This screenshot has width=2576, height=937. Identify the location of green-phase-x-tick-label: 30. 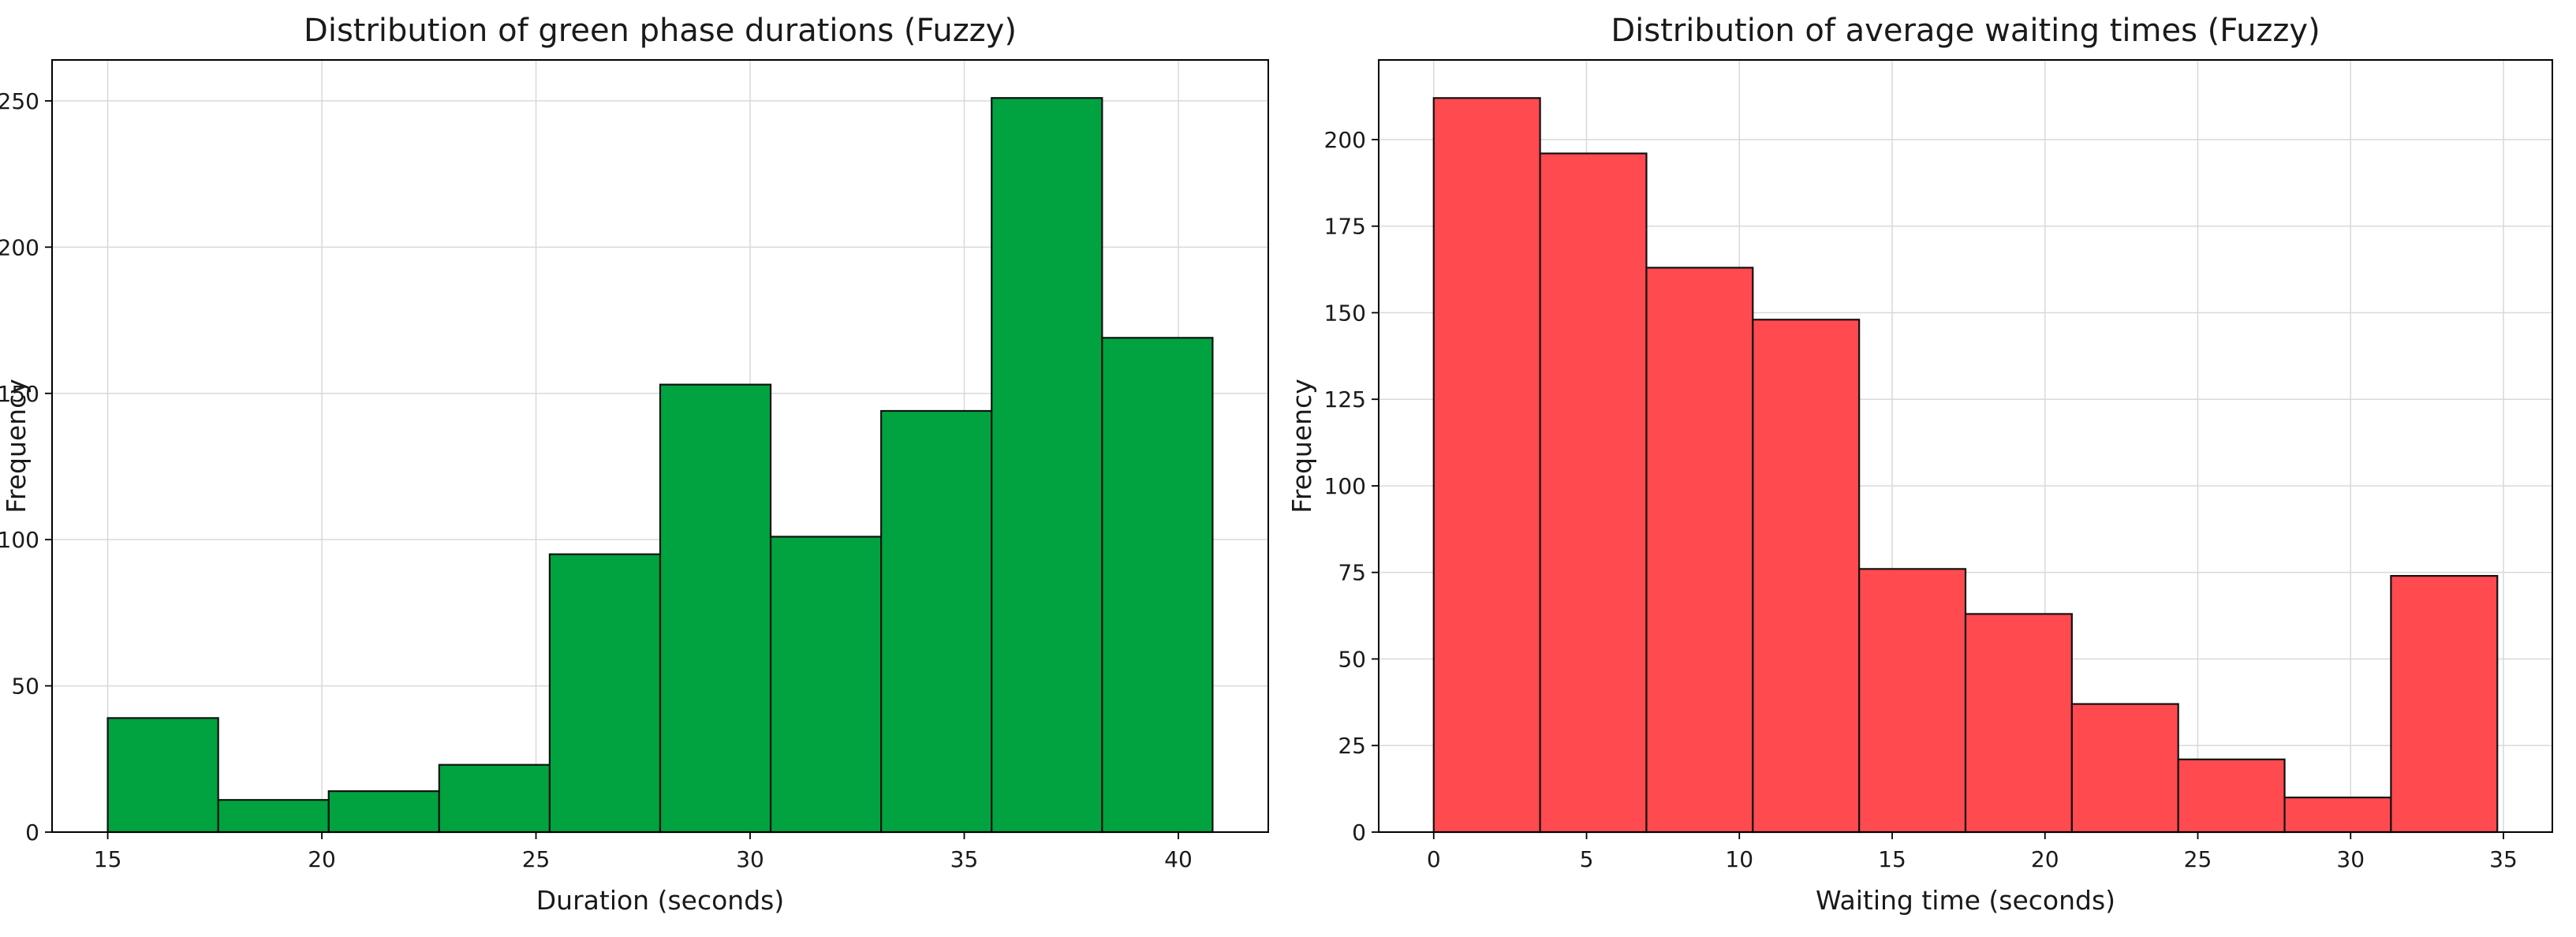
(750, 859).